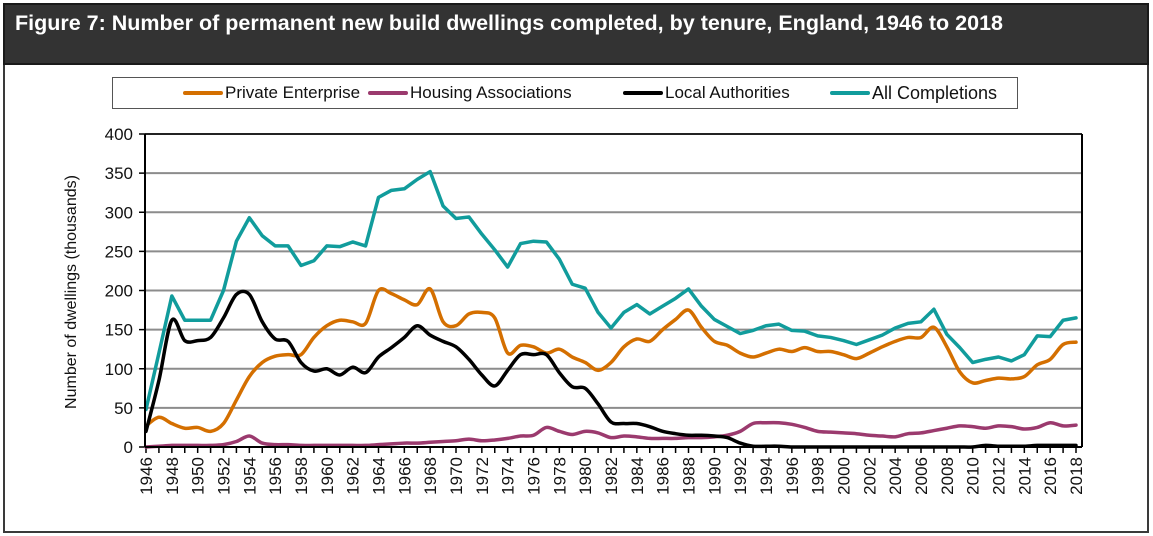  Describe the element at coordinates (611, 434) in the screenshot. I see `series-line-housing-associations` at that location.